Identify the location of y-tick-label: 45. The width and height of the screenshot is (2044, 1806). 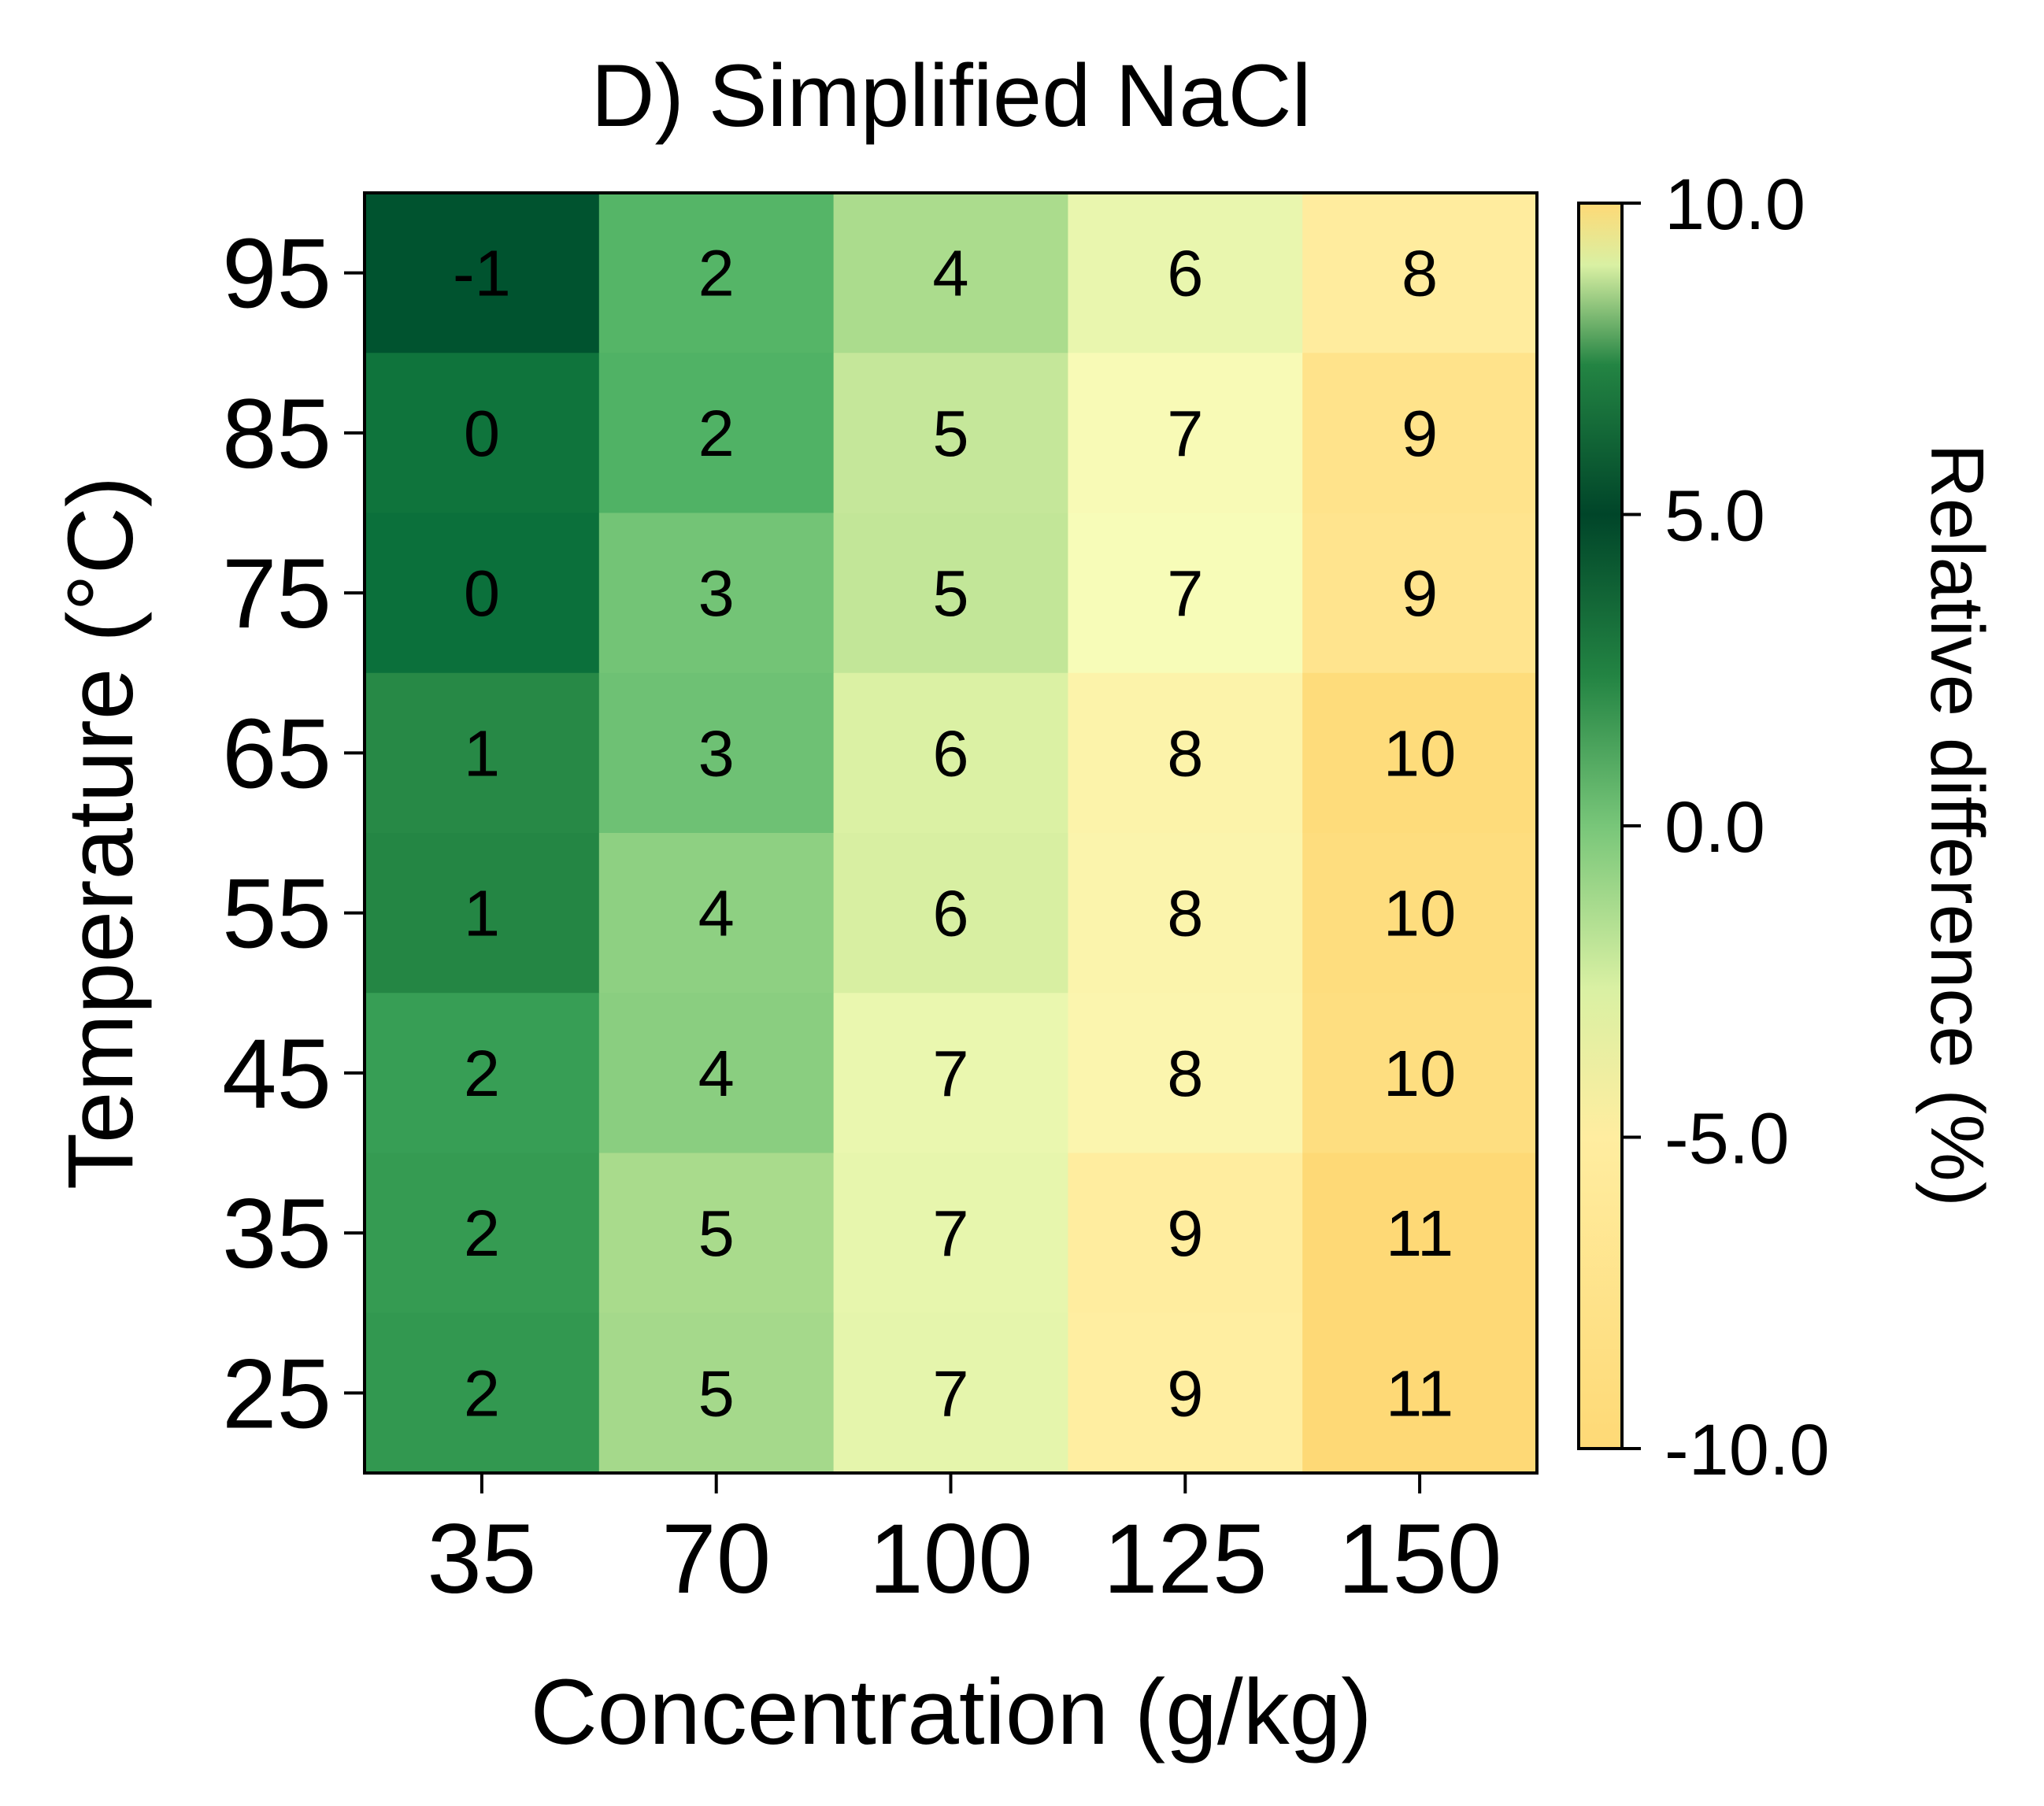
(276, 1075).